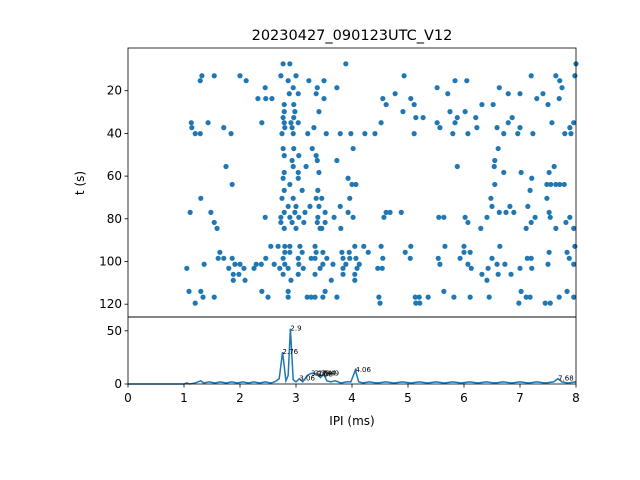  Describe the element at coordinates (464, 398) in the screenshot. I see `x-tick-label: 6` at that location.